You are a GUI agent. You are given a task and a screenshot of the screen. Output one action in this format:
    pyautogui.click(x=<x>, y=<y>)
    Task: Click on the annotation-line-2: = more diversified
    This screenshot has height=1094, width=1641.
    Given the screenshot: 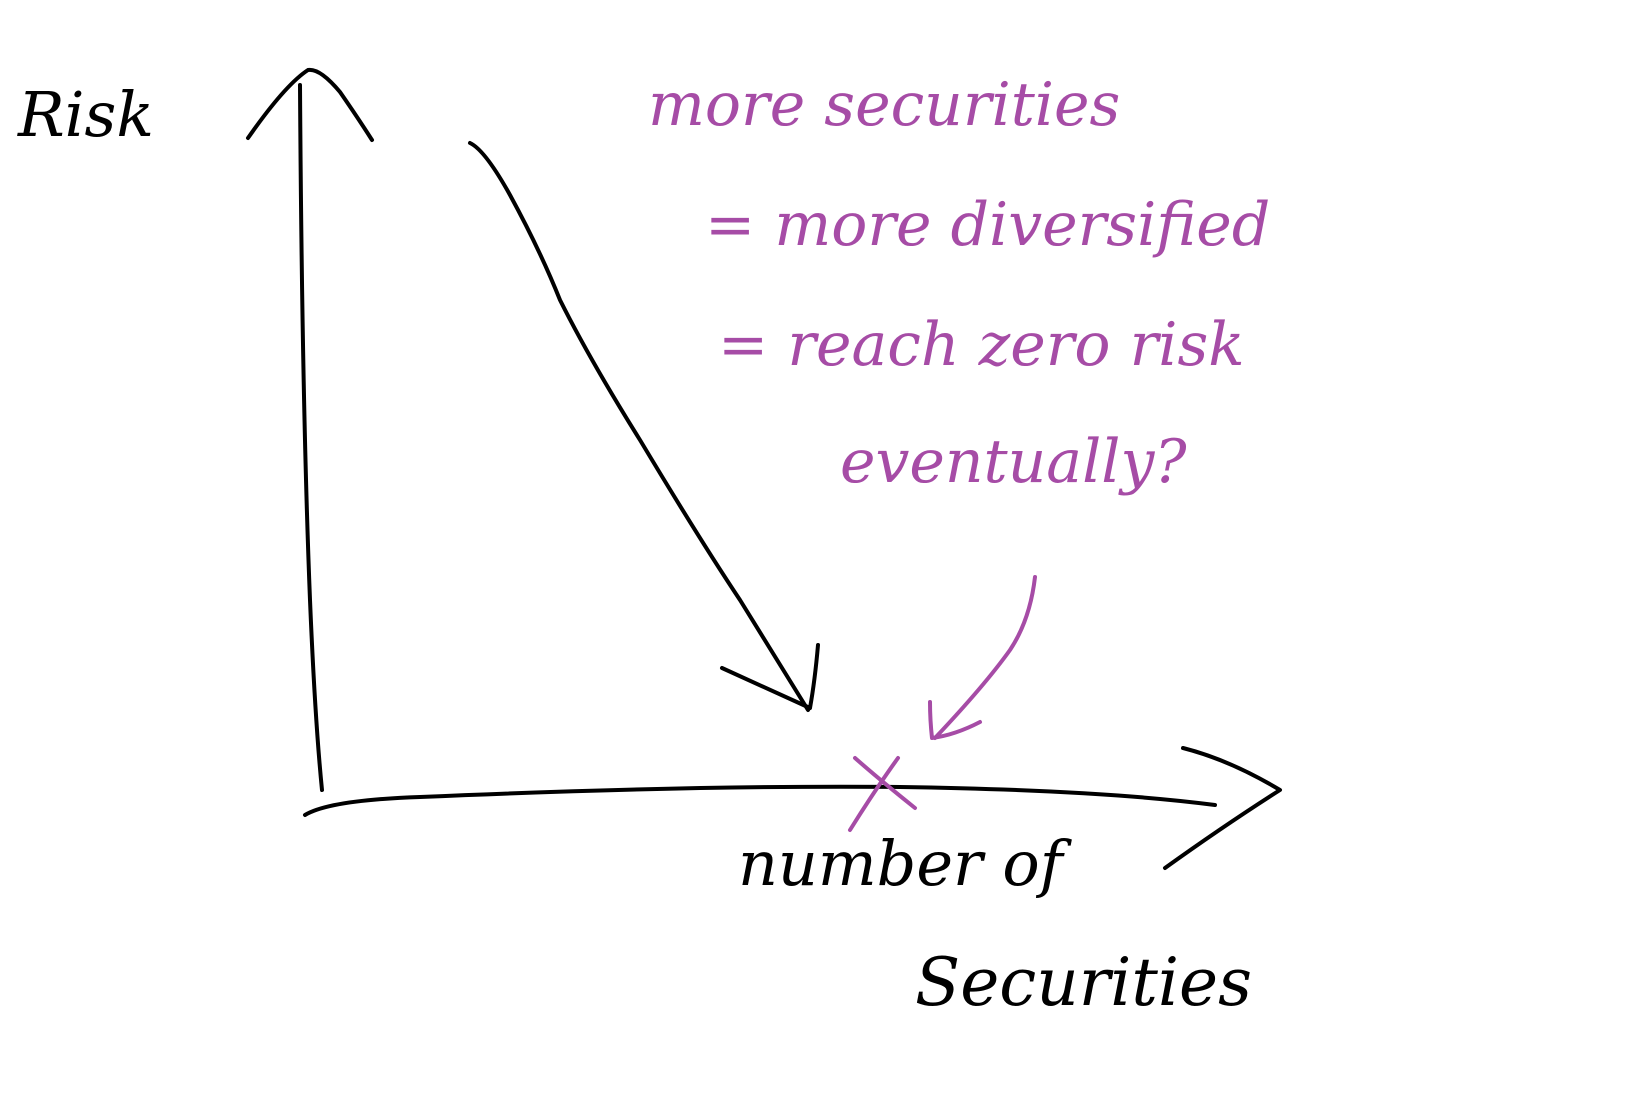 What is the action you would take?
    pyautogui.click(x=987, y=225)
    